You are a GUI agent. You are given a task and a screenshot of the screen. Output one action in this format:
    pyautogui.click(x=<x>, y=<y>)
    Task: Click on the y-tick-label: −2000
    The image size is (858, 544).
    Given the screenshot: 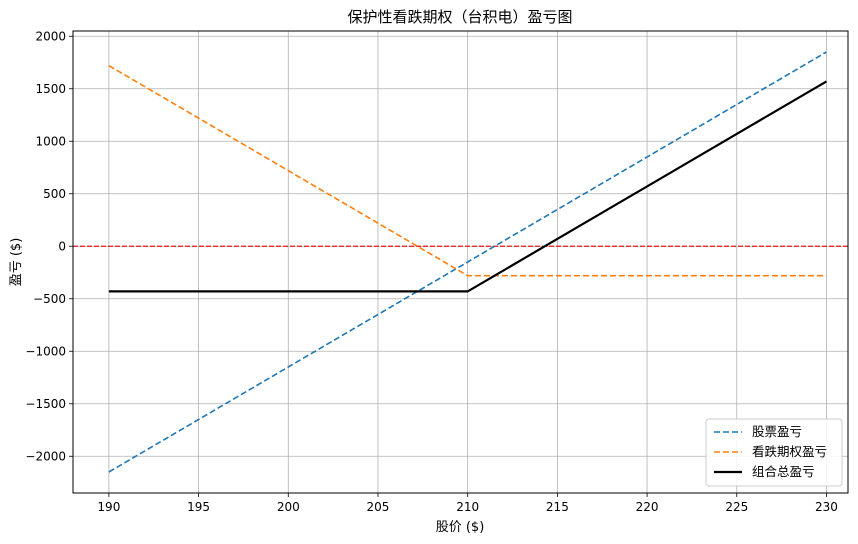 What is the action you would take?
    pyautogui.click(x=45, y=456)
    